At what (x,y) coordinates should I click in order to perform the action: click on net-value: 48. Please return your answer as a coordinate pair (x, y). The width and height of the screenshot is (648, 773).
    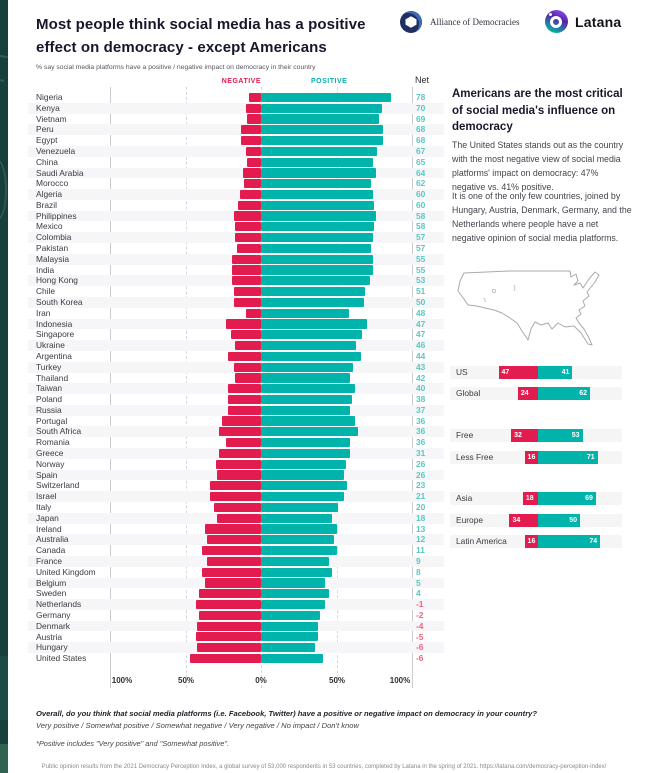
    Looking at the image, I should click on (421, 312).